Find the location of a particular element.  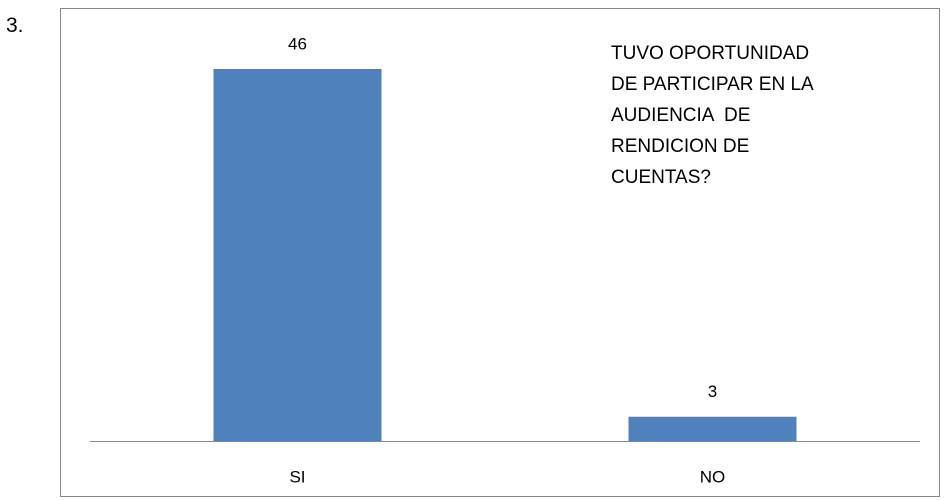

question-number: 3. is located at coordinates (15, 25).